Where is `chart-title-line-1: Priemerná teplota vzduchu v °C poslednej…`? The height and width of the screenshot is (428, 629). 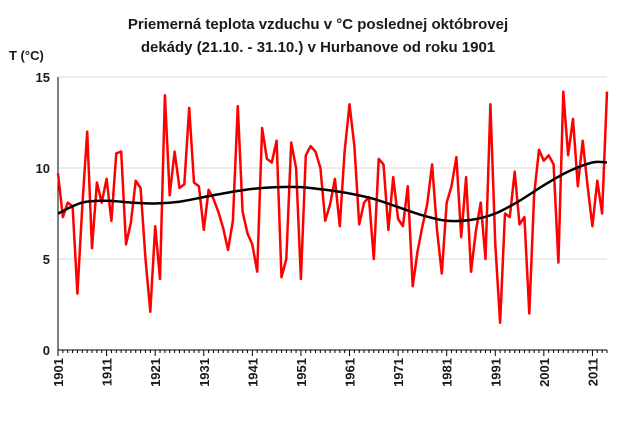 chart-title-line-1: Priemerná teplota vzduchu v °C poslednej… is located at coordinates (318, 24).